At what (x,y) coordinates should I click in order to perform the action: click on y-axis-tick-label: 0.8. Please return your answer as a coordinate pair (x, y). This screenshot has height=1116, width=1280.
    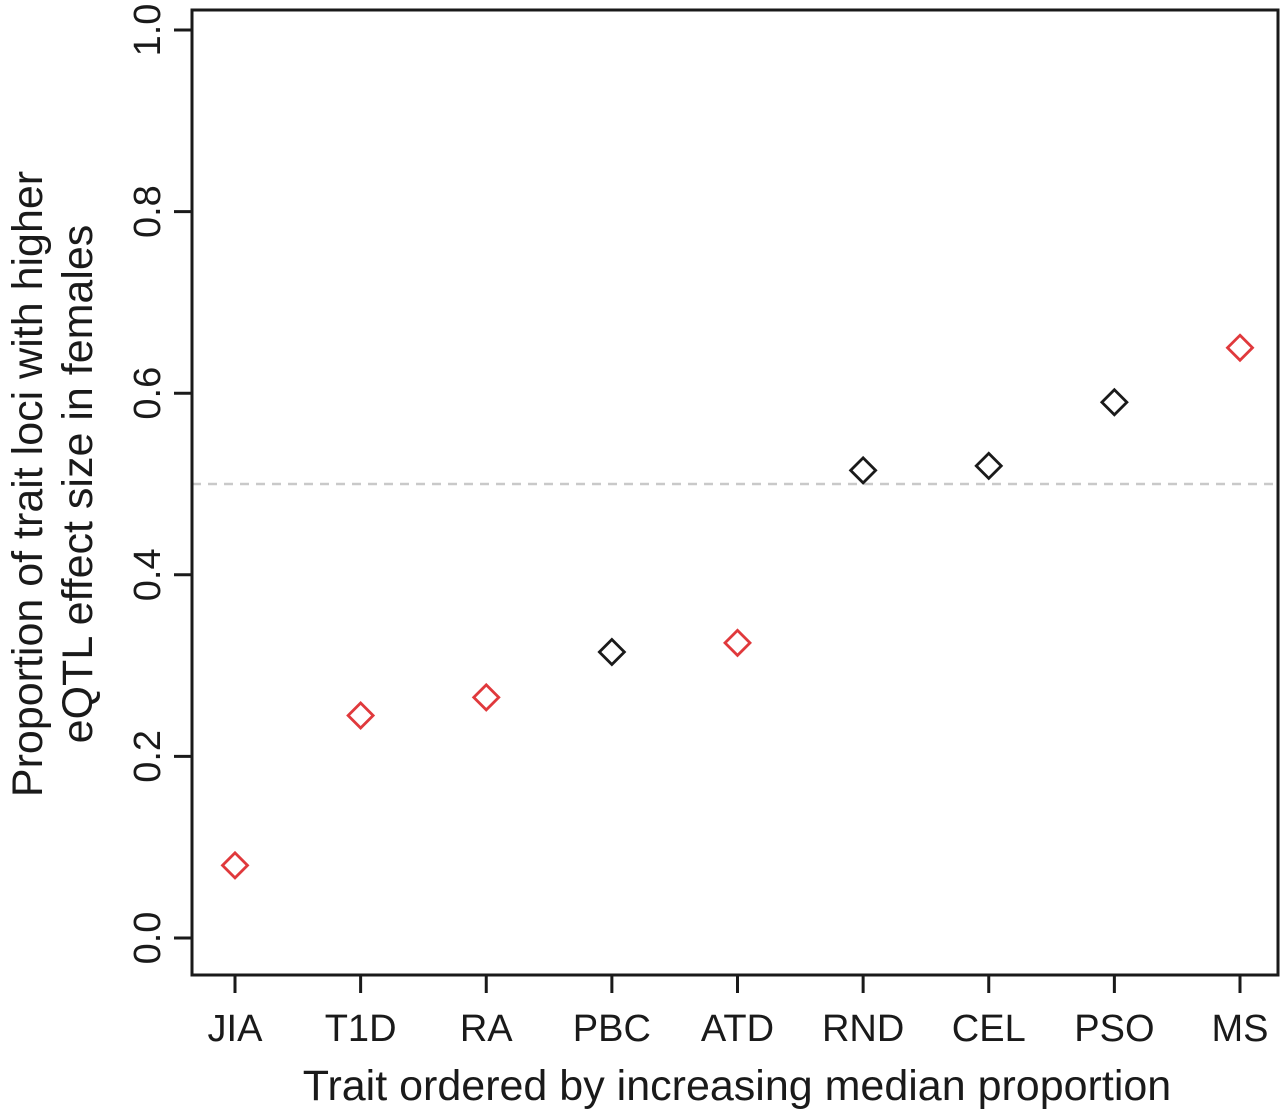
    Looking at the image, I should click on (148, 211).